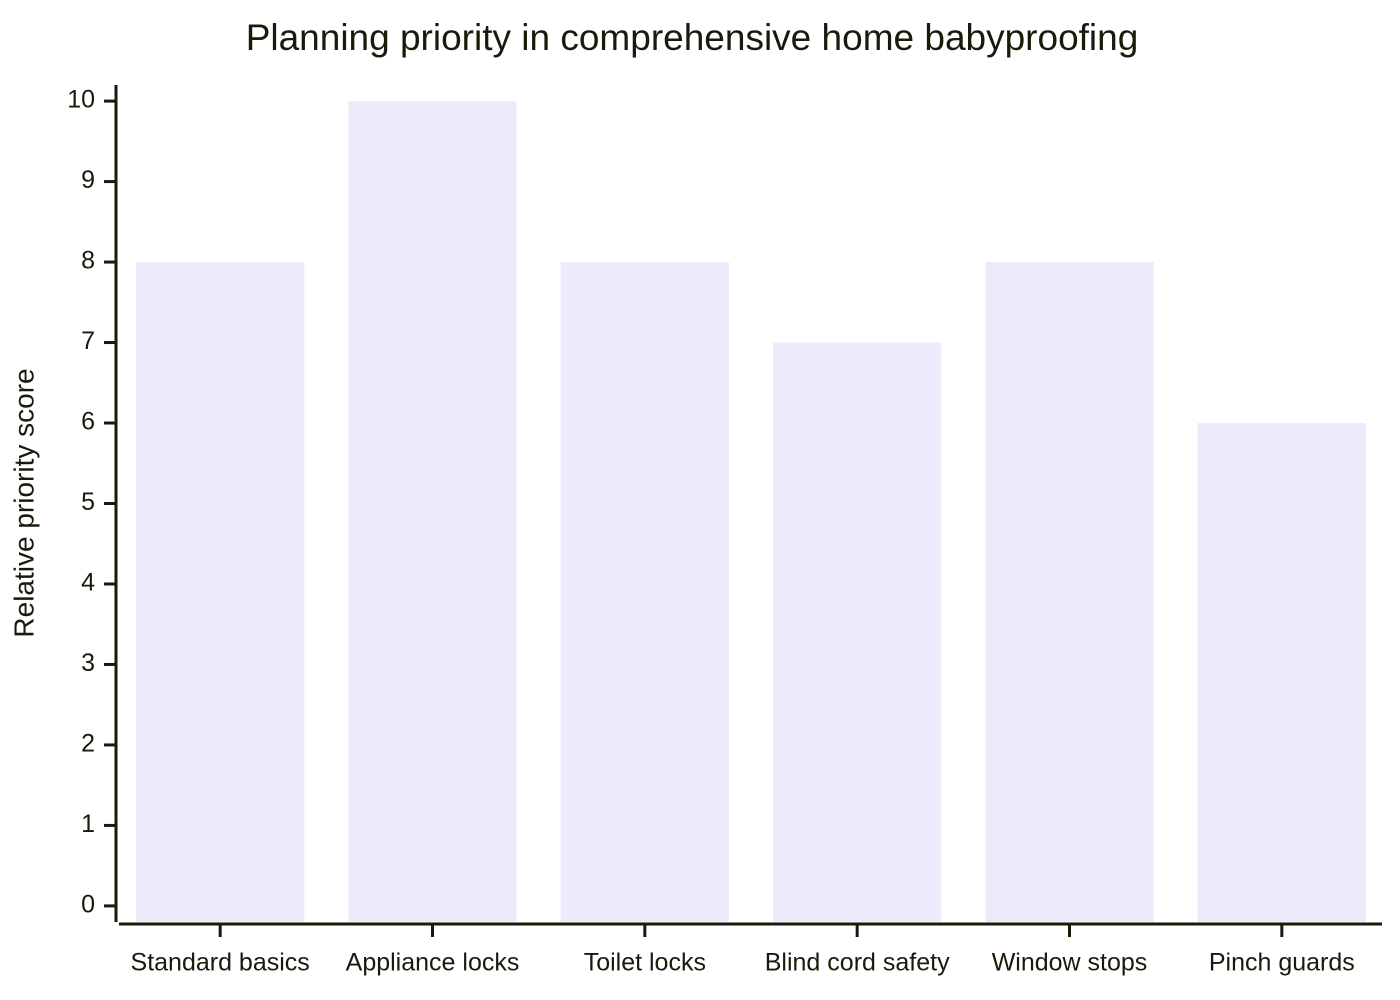 This screenshot has width=1400, height=1000. Describe the element at coordinates (88, 905) in the screenshot. I see `y-tick-label: 0` at that location.